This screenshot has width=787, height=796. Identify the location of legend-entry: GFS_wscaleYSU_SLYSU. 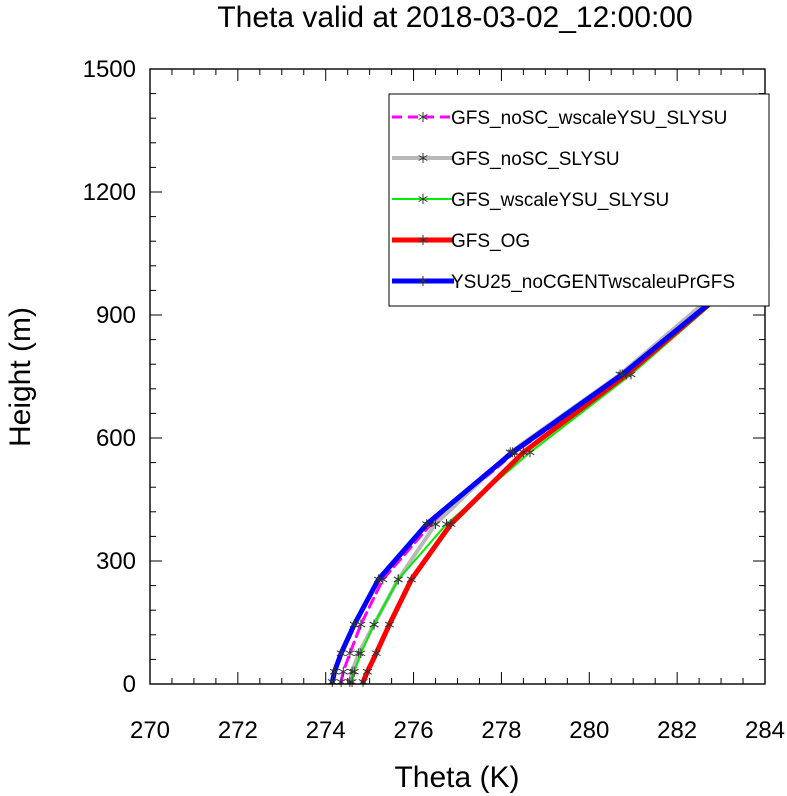
(530, 200).